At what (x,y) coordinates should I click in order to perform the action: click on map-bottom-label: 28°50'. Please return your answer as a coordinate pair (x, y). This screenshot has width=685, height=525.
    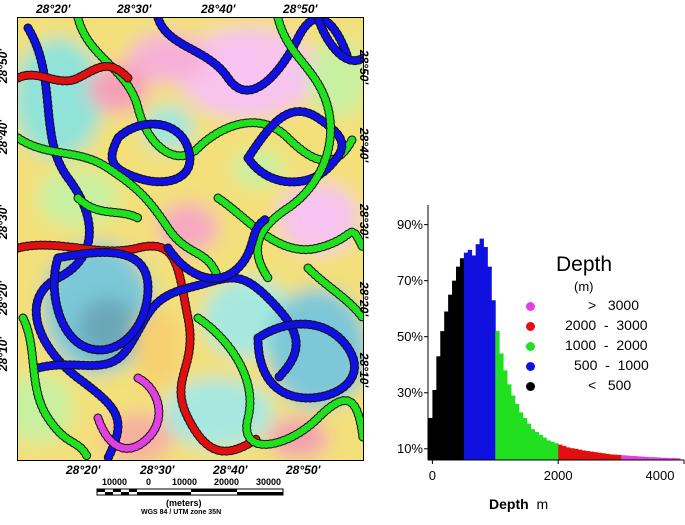
    Looking at the image, I should click on (303, 470).